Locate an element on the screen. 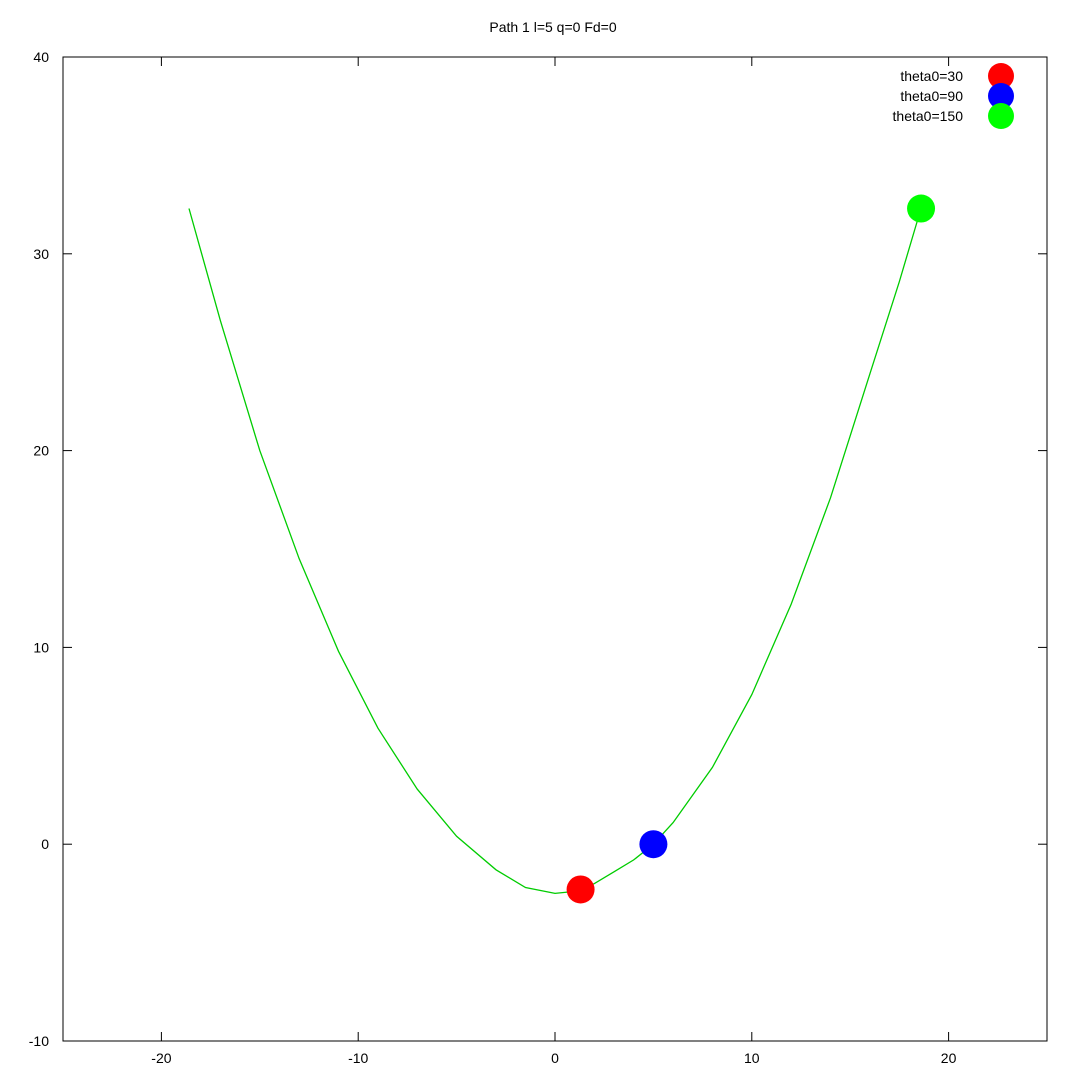 This screenshot has width=1080, height=1080. y-tick-label: 40 is located at coordinates (41, 57).